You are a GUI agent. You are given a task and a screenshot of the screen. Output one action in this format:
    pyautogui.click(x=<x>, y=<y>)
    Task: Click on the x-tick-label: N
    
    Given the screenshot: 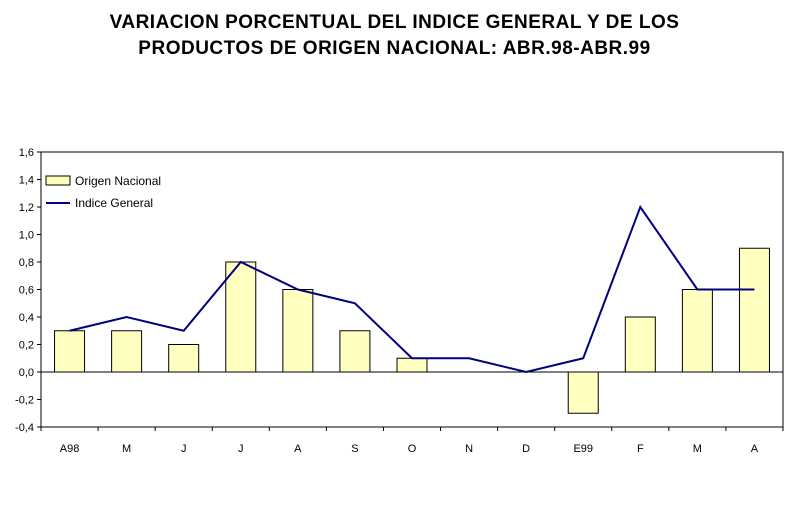 What is the action you would take?
    pyautogui.click(x=469, y=449)
    